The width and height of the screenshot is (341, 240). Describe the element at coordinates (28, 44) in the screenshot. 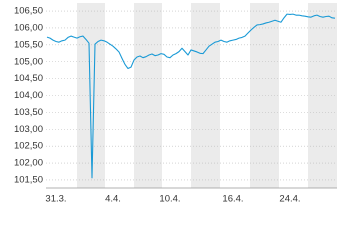

I see `y-tick-label: 105,50` at that location.